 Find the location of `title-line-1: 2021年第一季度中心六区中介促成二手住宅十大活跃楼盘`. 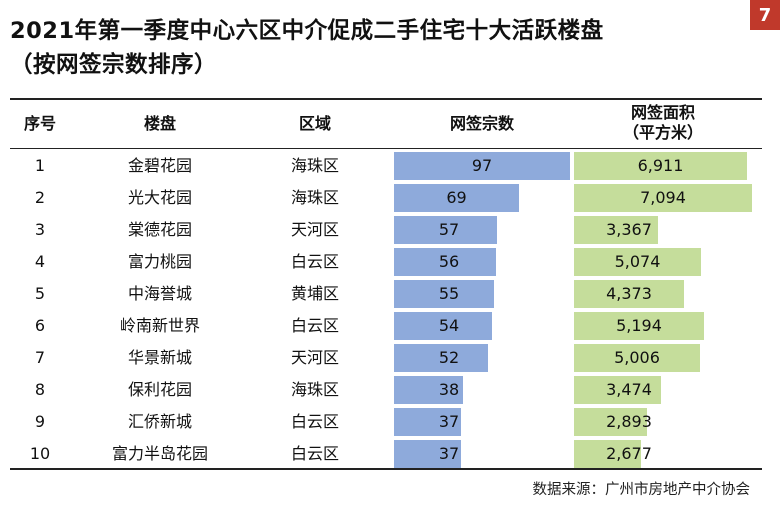

title-line-1: 2021年第一季度中心六区中介促成二手住宅十大活跃楼盘 is located at coordinates (307, 31).